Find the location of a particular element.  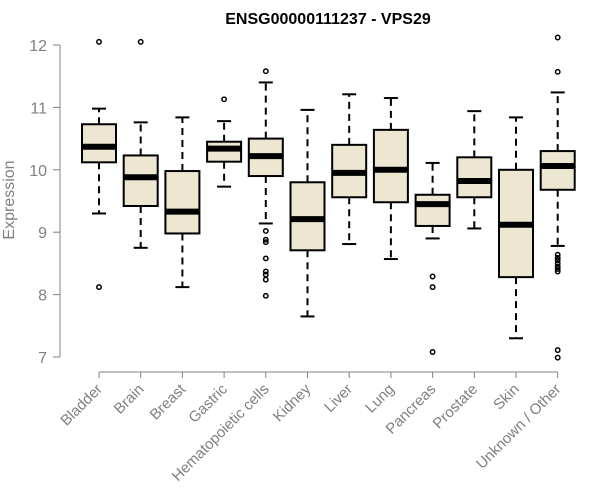

x-tick-label: Bladder is located at coordinates (81, 405).